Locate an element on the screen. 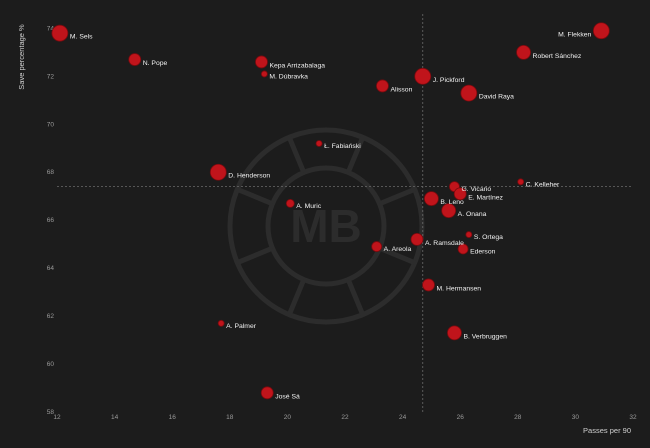  point-label: Ł. Fabiański is located at coordinates (342, 146).